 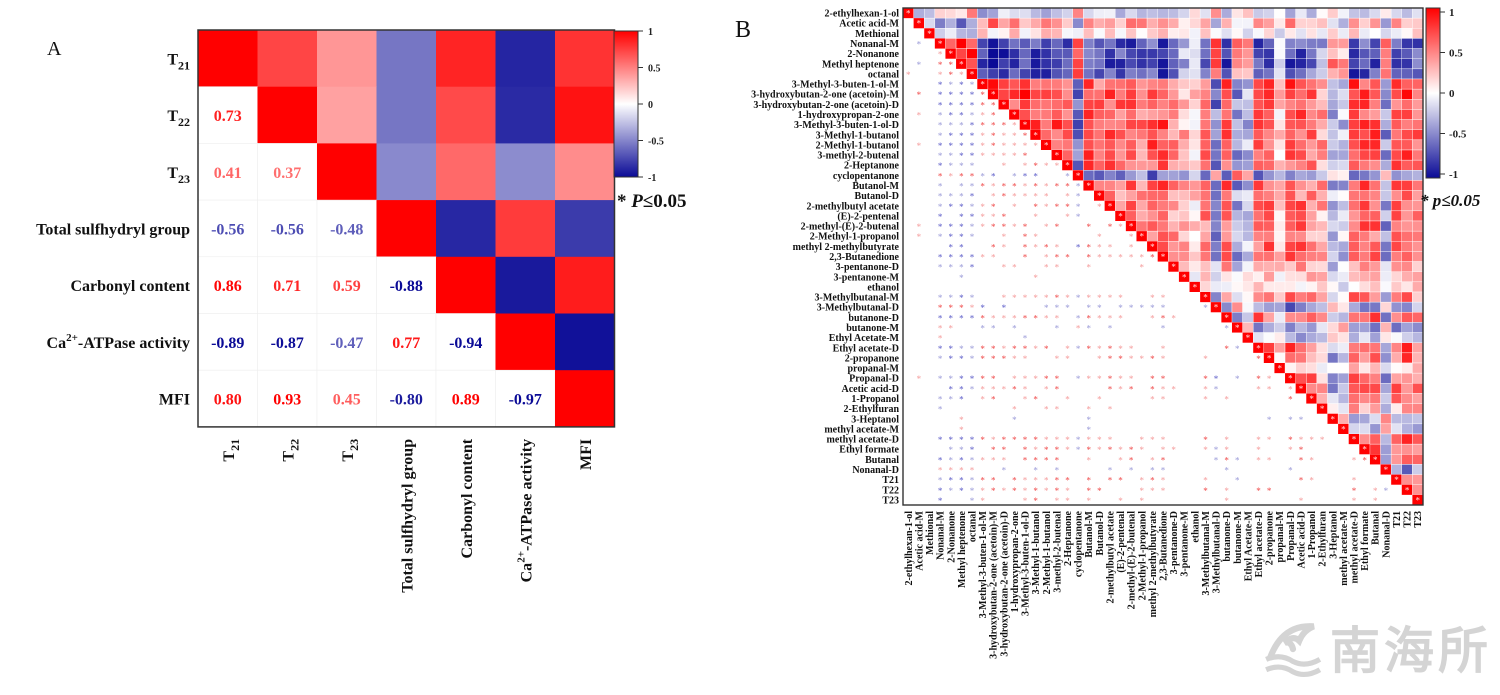 What do you see at coordinates (1227, 536) in the screenshot?
I see `heatmap-b-column-label: butanone-D` at bounding box center [1227, 536].